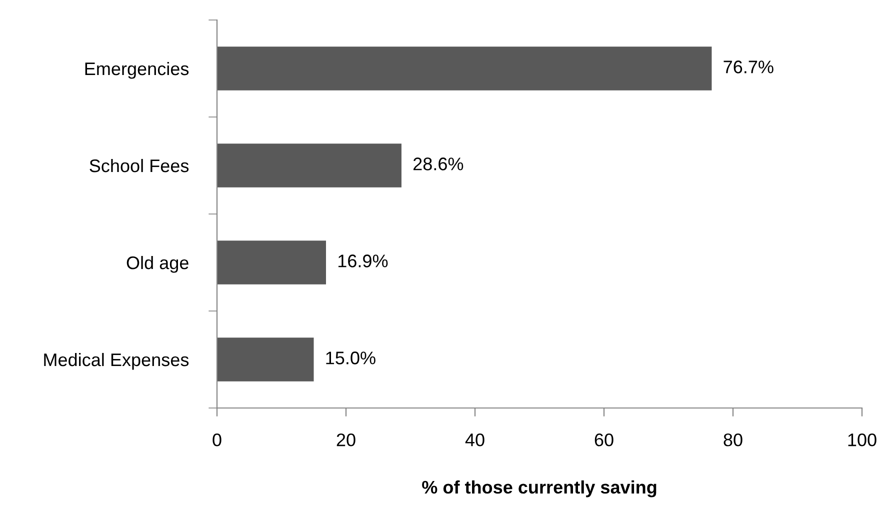  Describe the element at coordinates (749, 67) in the screenshot. I see `data-label: 76.7%` at that location.